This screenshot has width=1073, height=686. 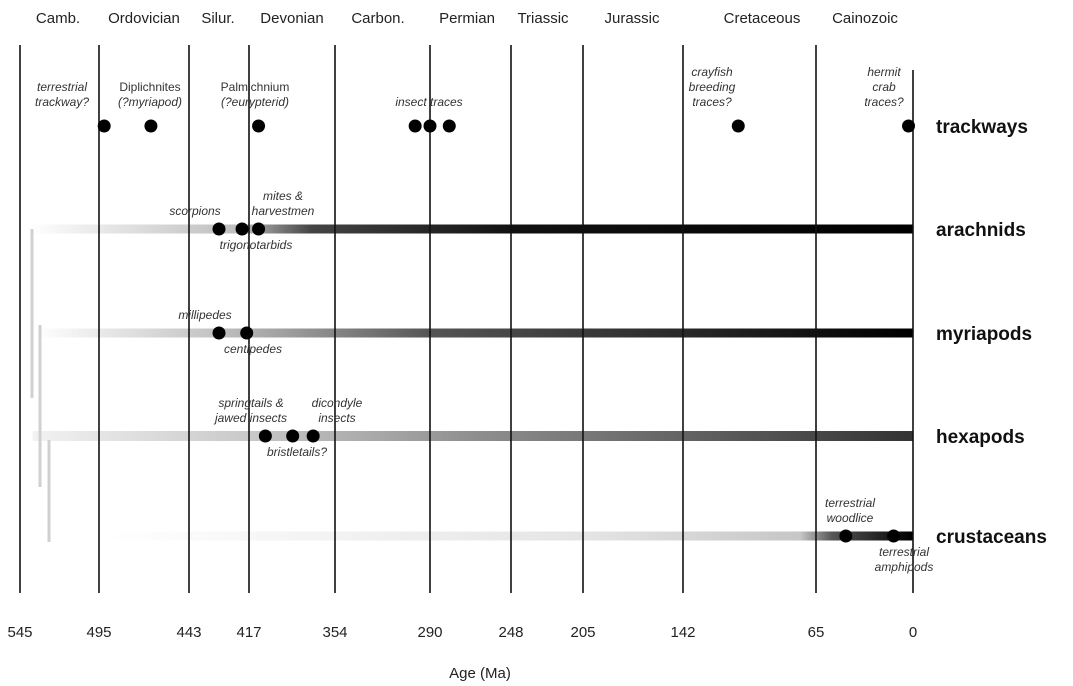 I want to click on period-label: Permian, so click(x=467, y=18).